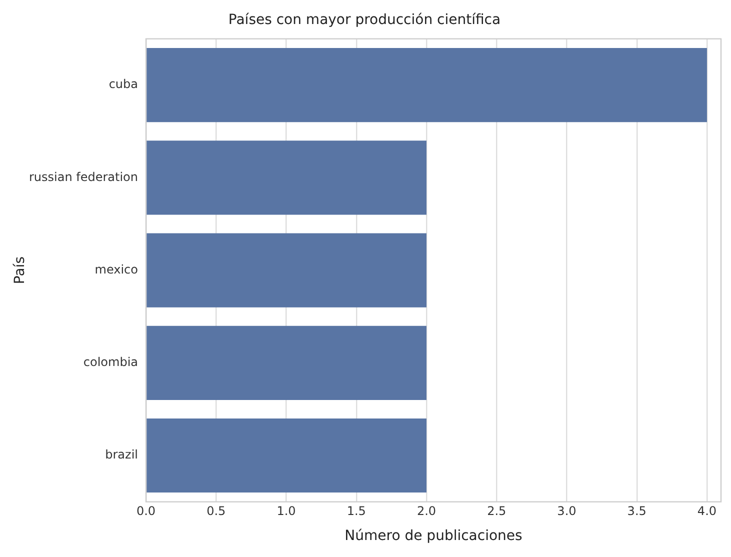 The height and width of the screenshot is (557, 731). Describe the element at coordinates (216, 511) in the screenshot. I see `x-tick-label: 0.5` at that location.